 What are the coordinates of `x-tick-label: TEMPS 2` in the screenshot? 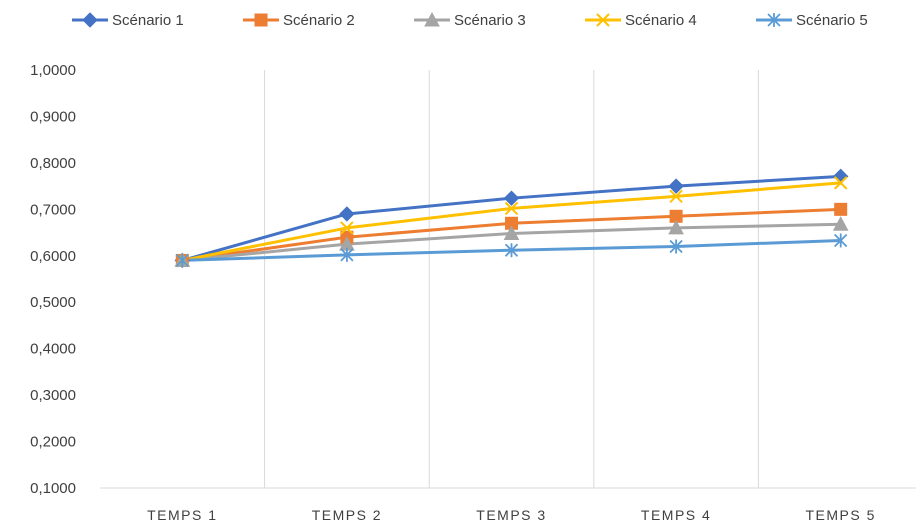 It's located at (347, 515).